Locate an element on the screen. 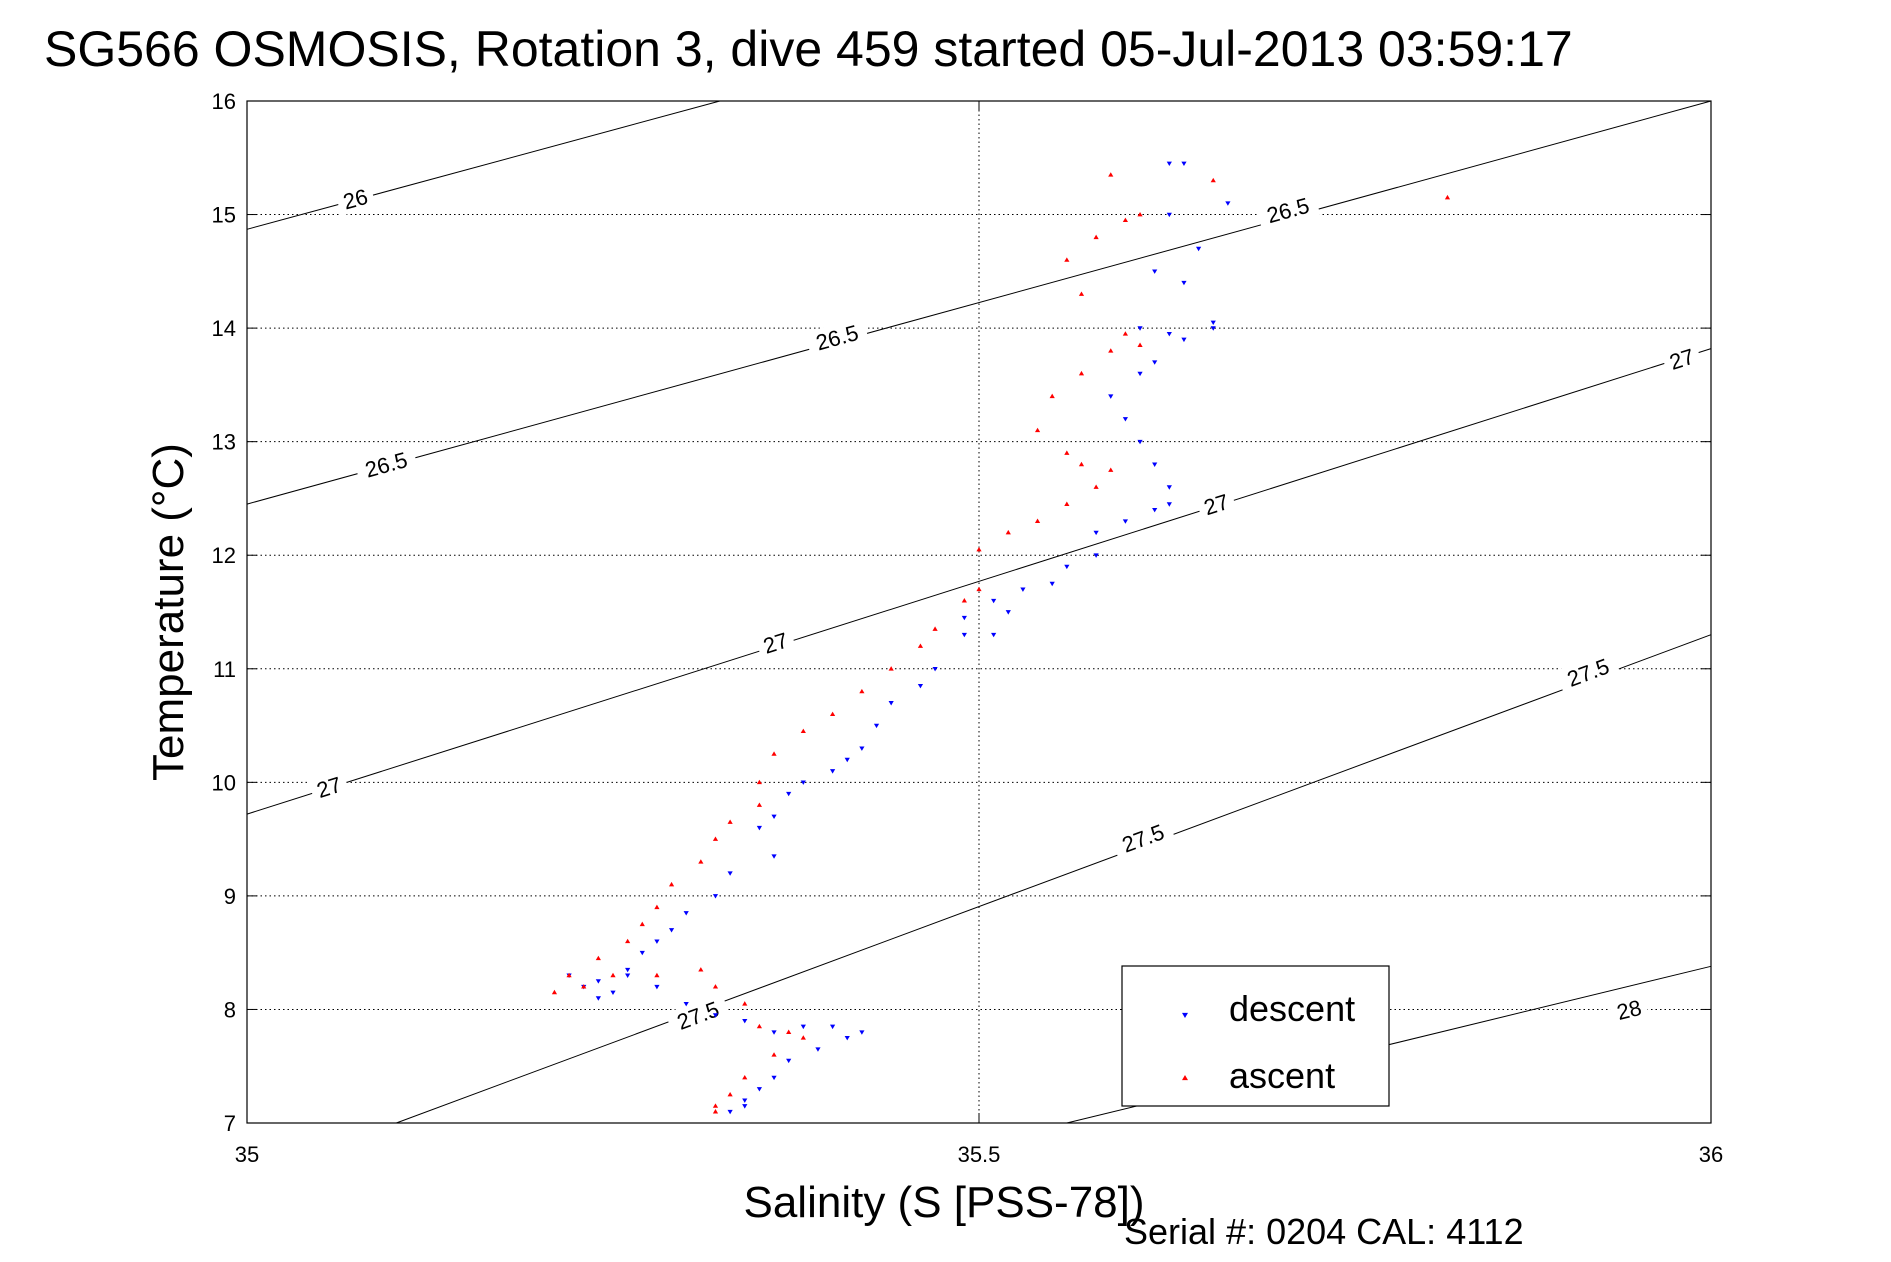  legend-box is located at coordinates (1255, 1036).